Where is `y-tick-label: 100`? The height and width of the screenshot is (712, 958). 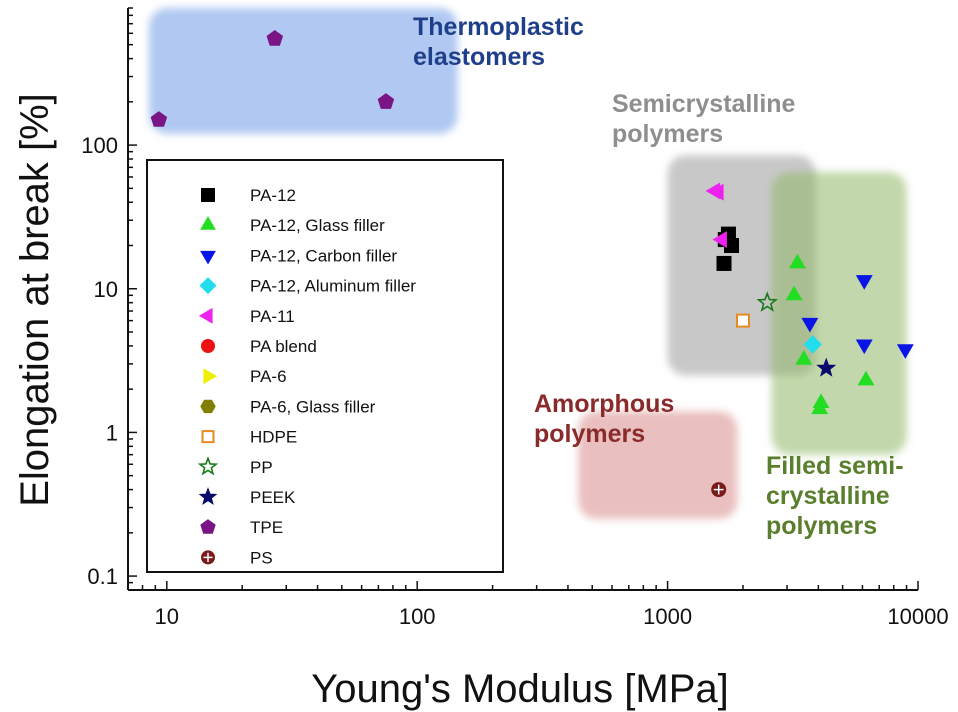 y-tick-label: 100 is located at coordinates (99, 145).